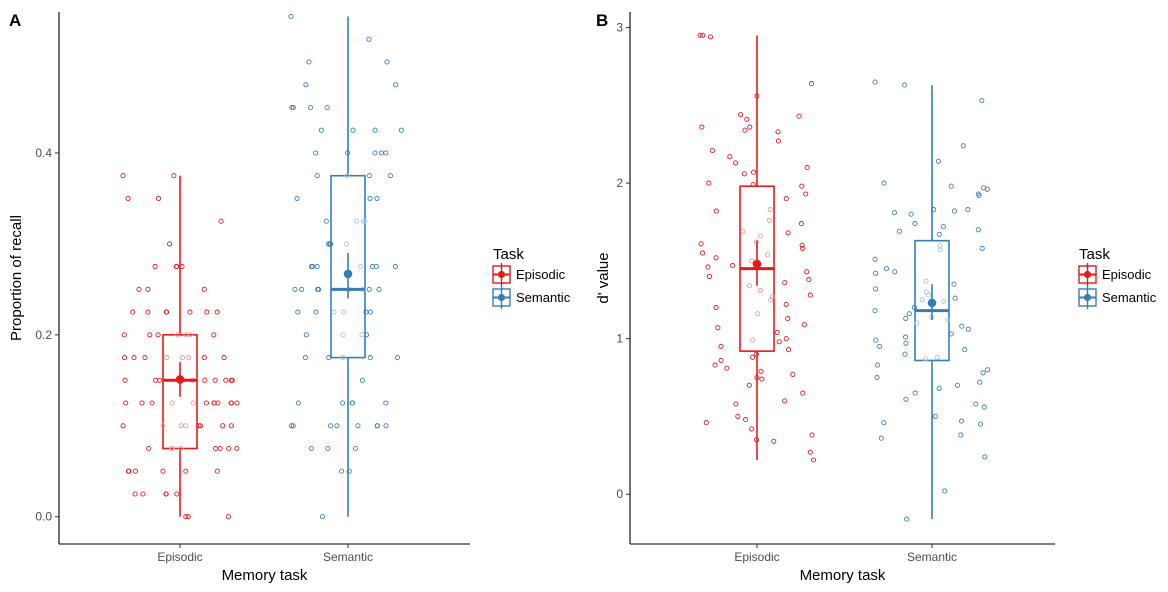  I want to click on y-tick-label: 2, so click(619, 183).